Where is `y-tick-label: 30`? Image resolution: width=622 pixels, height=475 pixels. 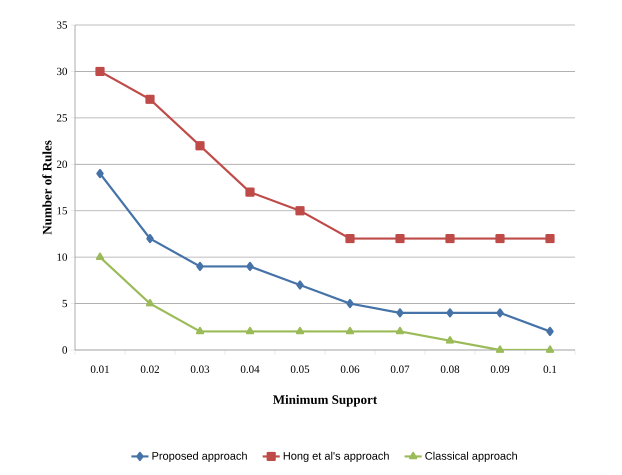 y-tick-label: 30 is located at coordinates (62, 72).